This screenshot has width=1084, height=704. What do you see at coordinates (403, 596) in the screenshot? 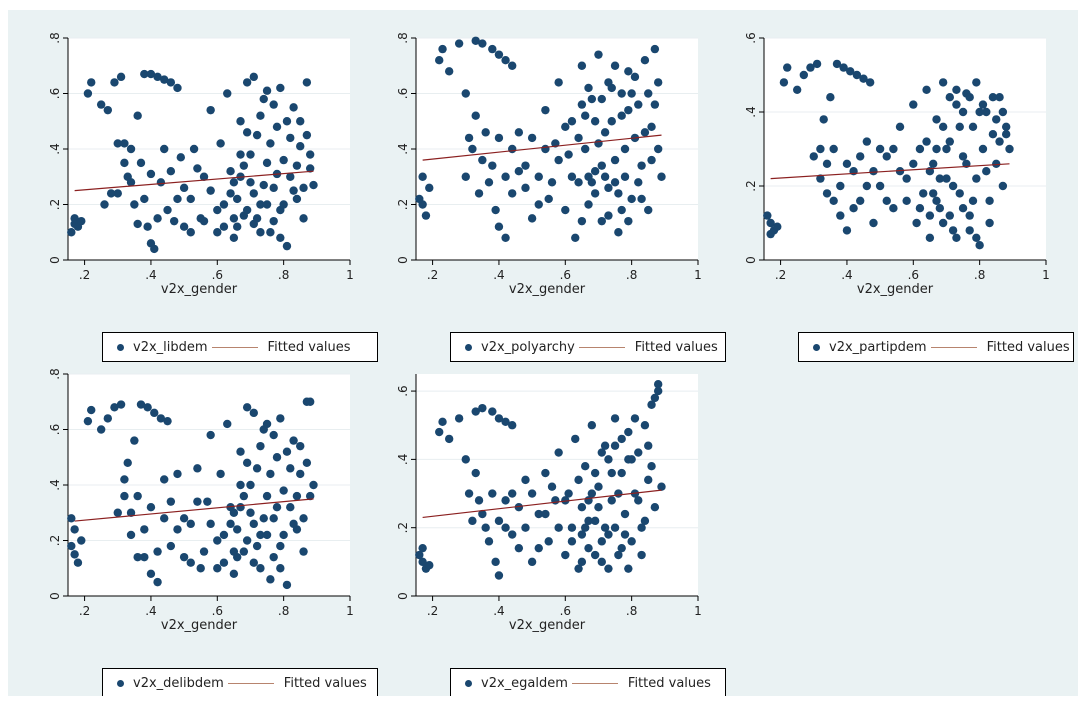
I see `y-tick-label: 0` at bounding box center [403, 596].